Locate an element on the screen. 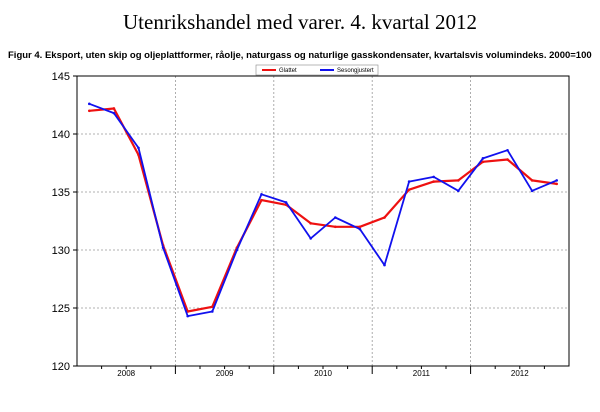 The image size is (600, 412). x-tick-label: 2010 is located at coordinates (323, 373).